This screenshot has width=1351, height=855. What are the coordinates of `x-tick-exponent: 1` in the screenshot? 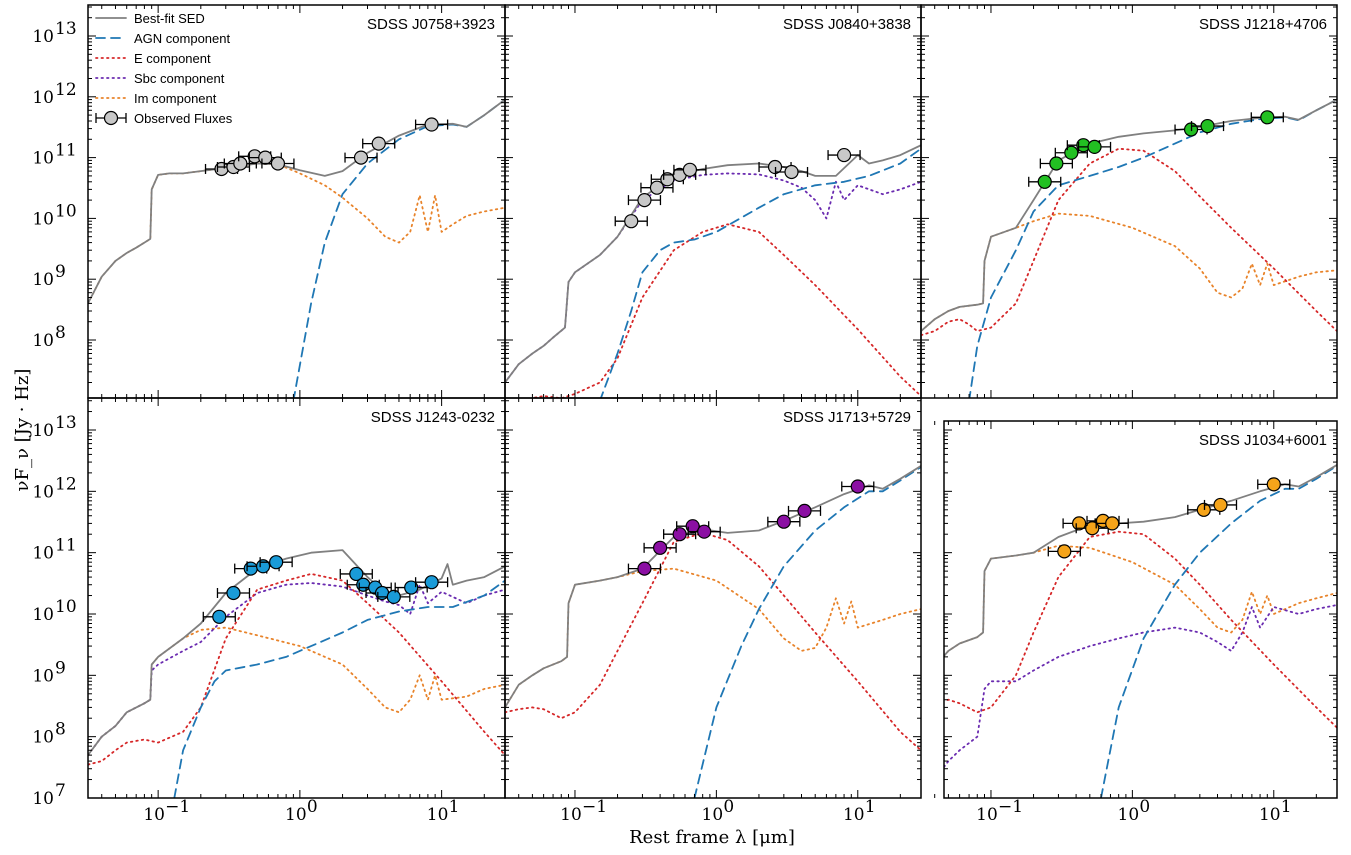 It's located at (870, 807).